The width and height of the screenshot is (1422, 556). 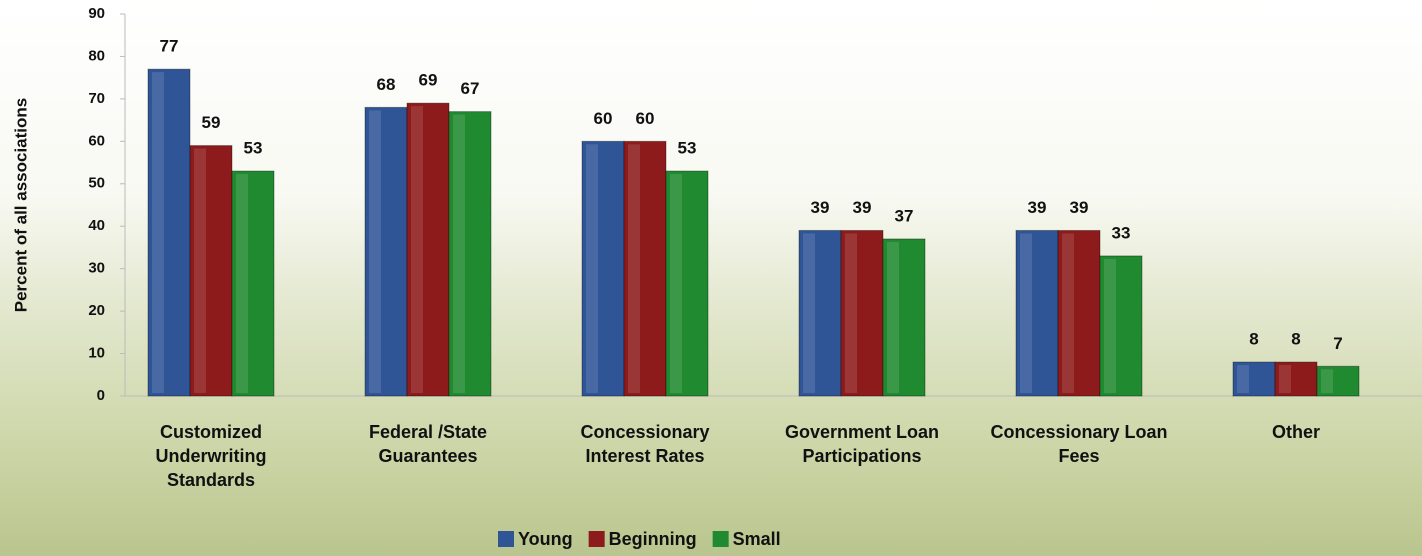 I want to click on x-tick-label: Federal /State Guarantees, so click(x=428, y=444).